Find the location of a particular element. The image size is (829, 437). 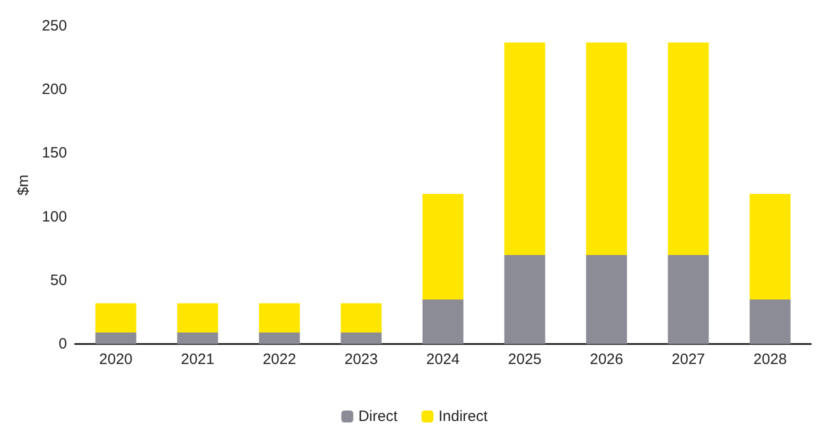

x-tick-label: 2024 is located at coordinates (443, 359).